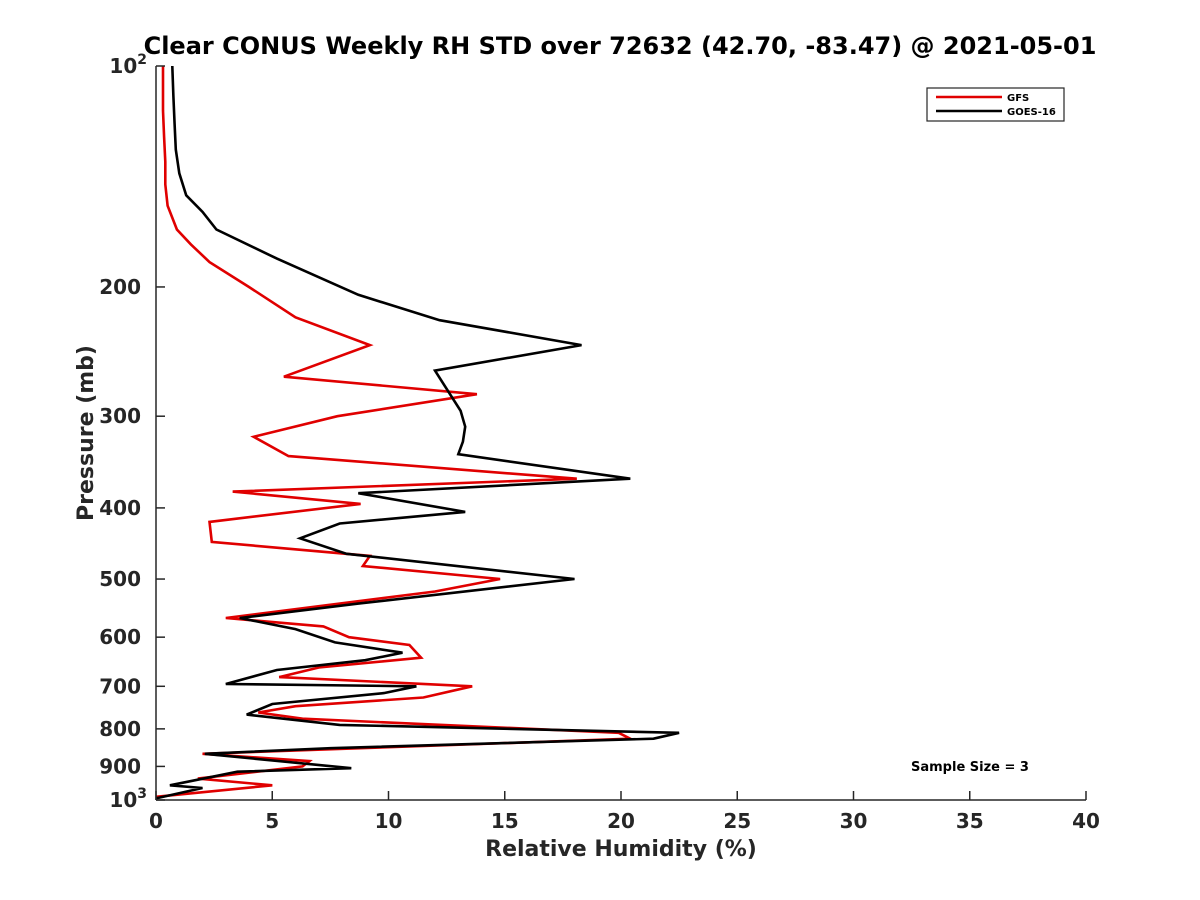 The height and width of the screenshot is (900, 1200). What do you see at coordinates (272, 821) in the screenshot?
I see `x-tick-label: 5` at bounding box center [272, 821].